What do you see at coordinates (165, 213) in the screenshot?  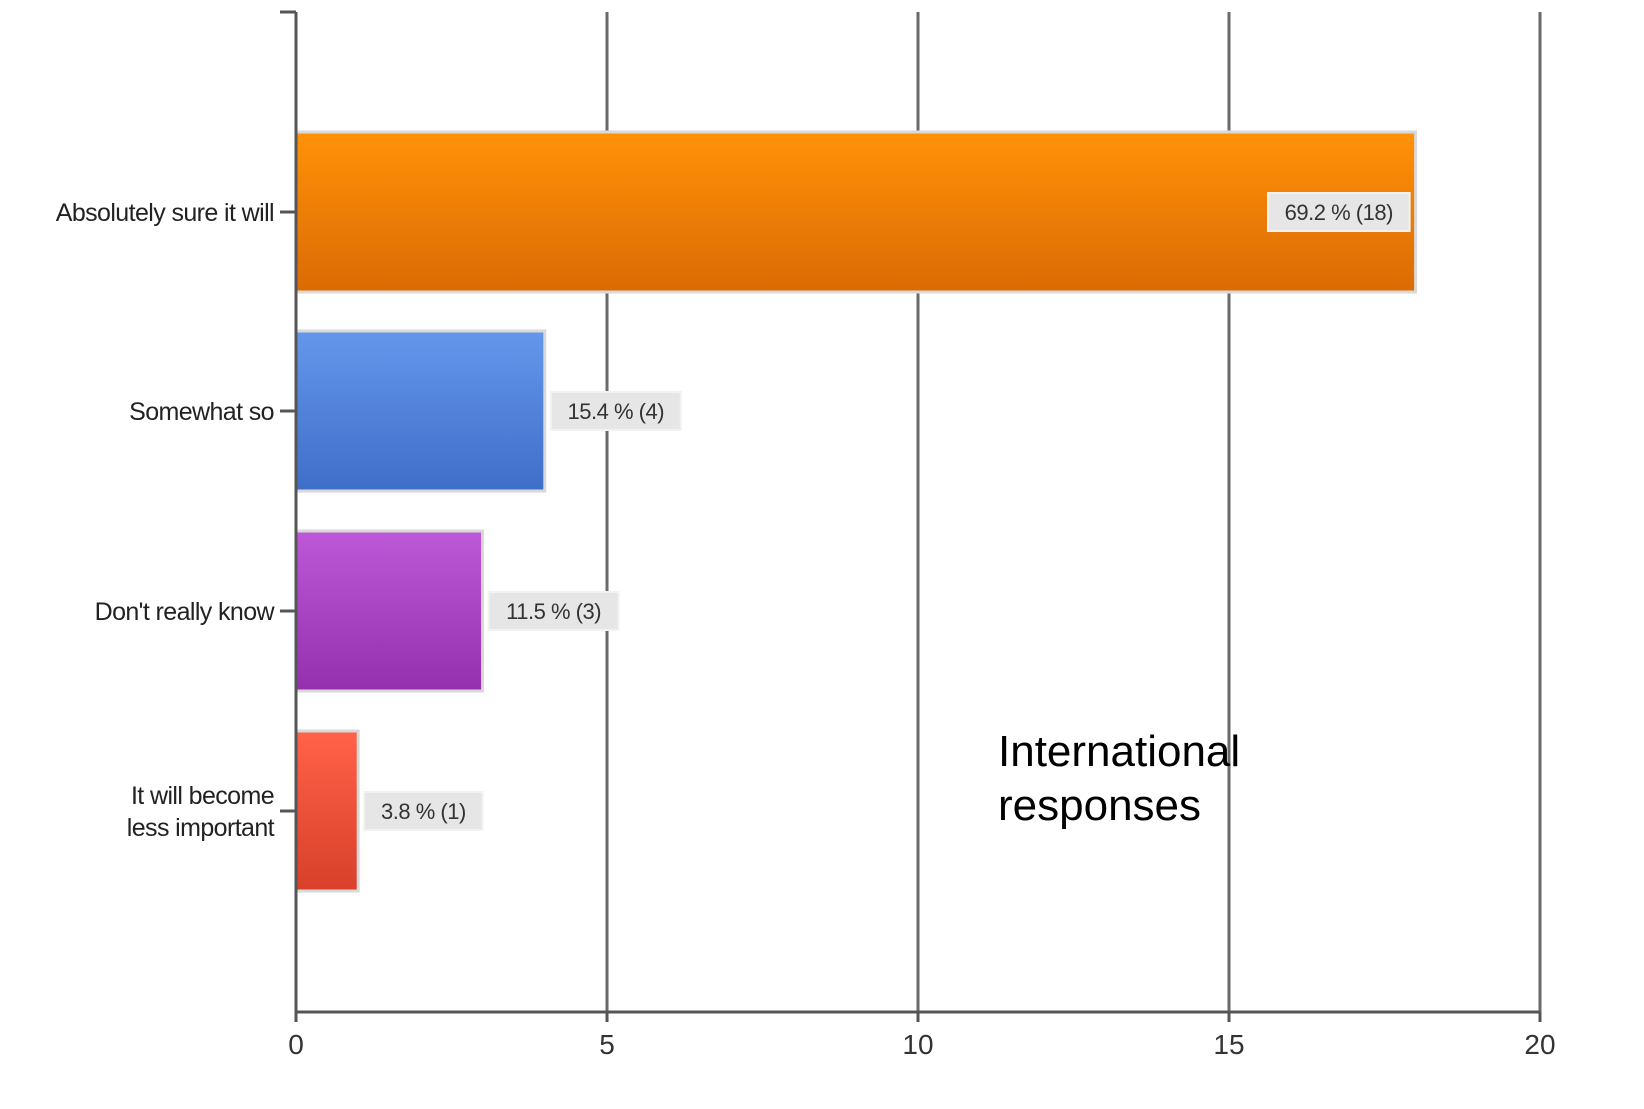 I see `category-label-0: Absolutely sure it will` at bounding box center [165, 213].